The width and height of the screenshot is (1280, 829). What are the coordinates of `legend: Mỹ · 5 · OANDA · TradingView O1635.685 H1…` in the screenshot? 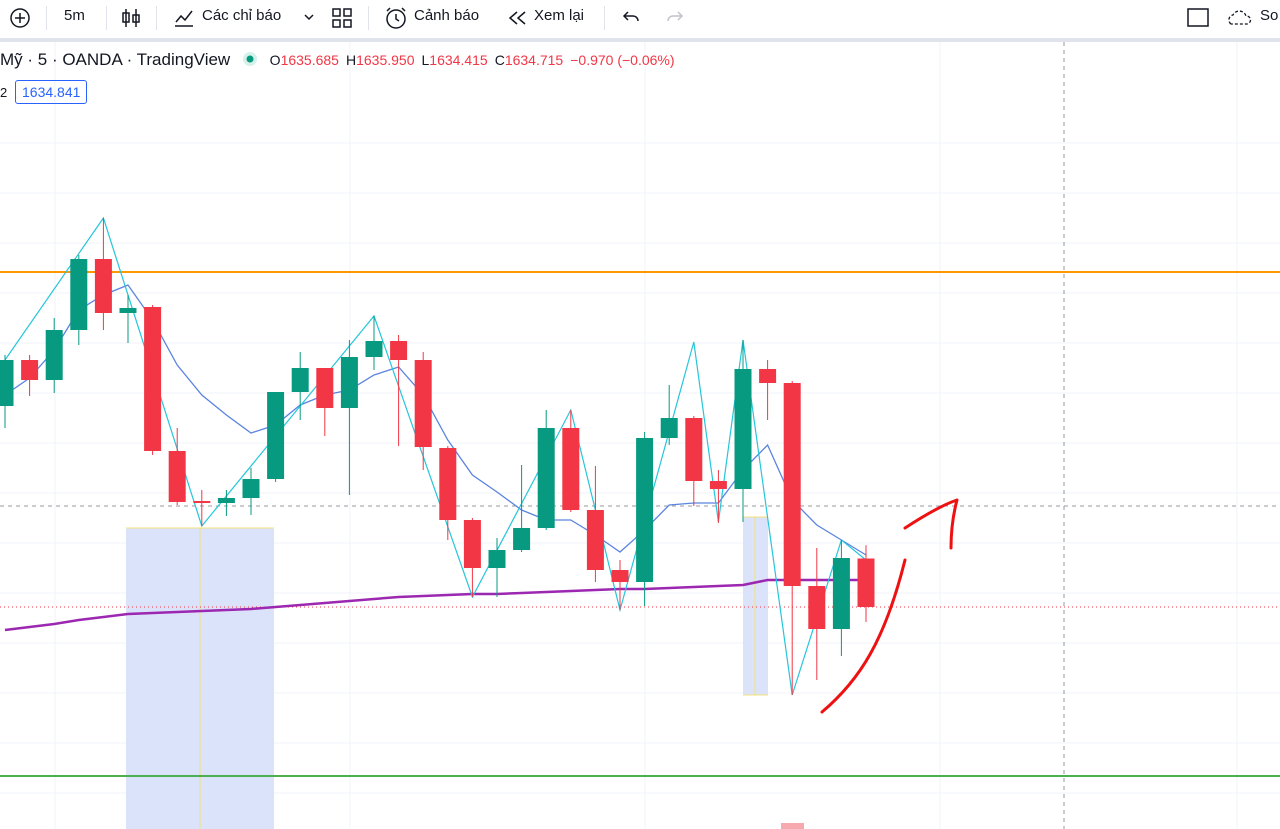 It's located at (337, 60).